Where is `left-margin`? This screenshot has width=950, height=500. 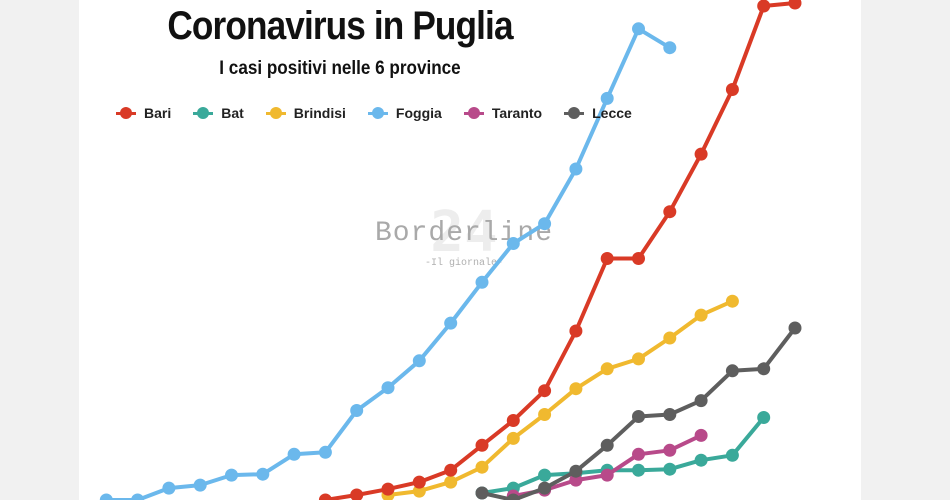
left-margin is located at coordinates (39, 250).